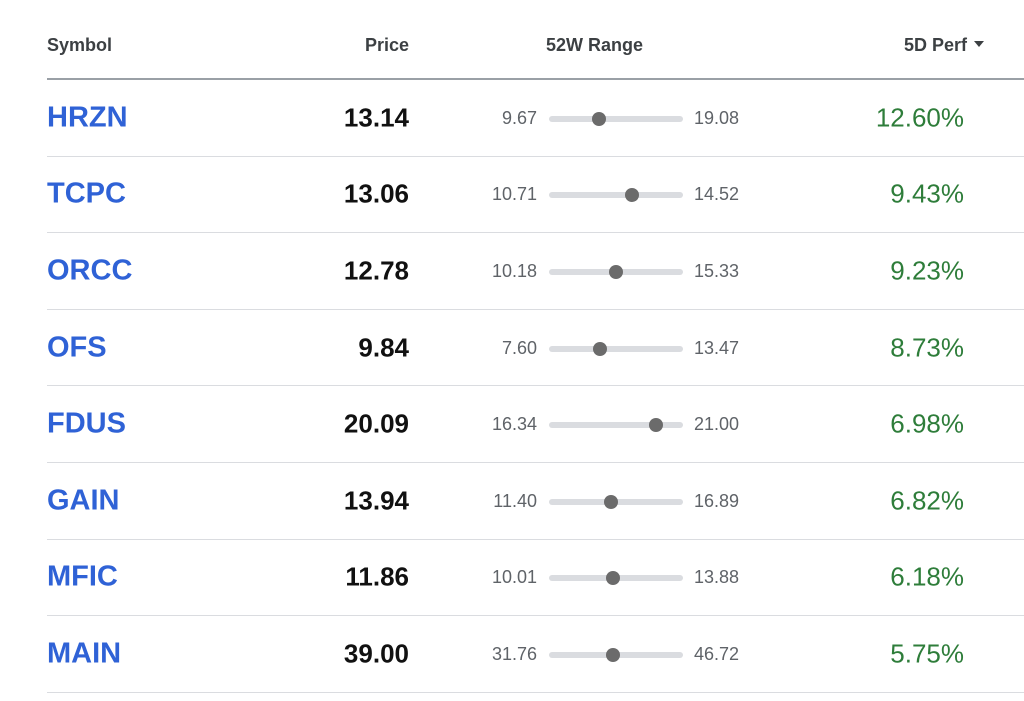  Describe the element at coordinates (86, 423) in the screenshot. I see `symbol-link: FDUS` at that location.